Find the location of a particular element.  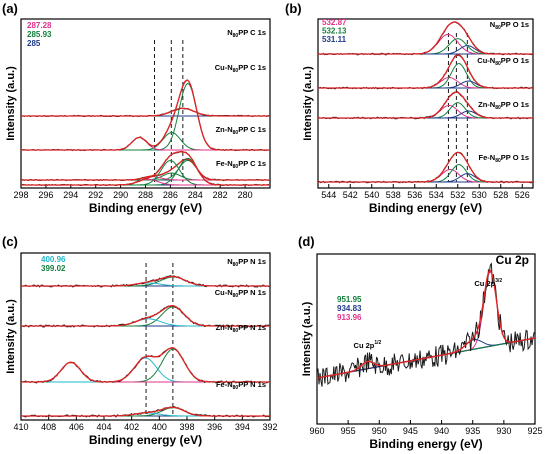

series-label: Zn-N80PP N 1s is located at coordinates (241, 328).